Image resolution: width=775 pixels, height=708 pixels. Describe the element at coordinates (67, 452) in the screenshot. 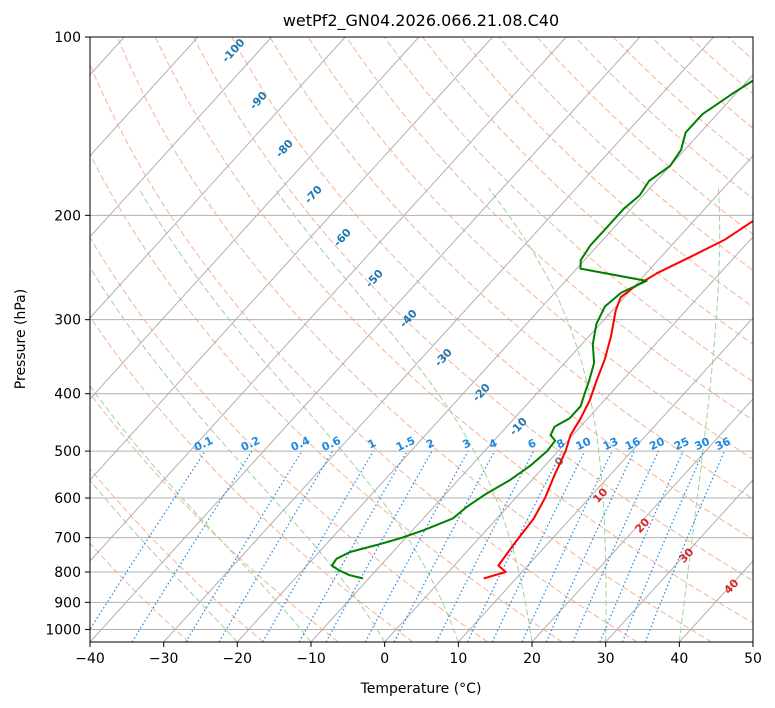

I see `y-tick-label: 500` at that location.